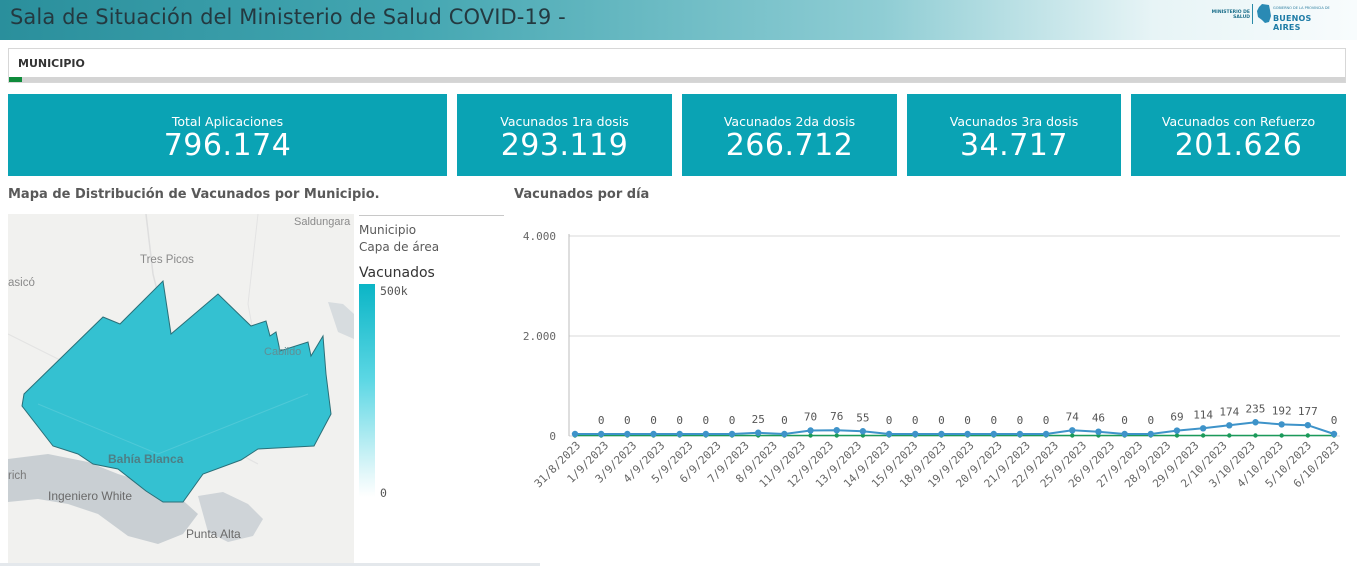 This screenshot has height=566, width=1357. Describe the element at coordinates (677, 79) in the screenshot. I see `filter-state-bar` at that location.